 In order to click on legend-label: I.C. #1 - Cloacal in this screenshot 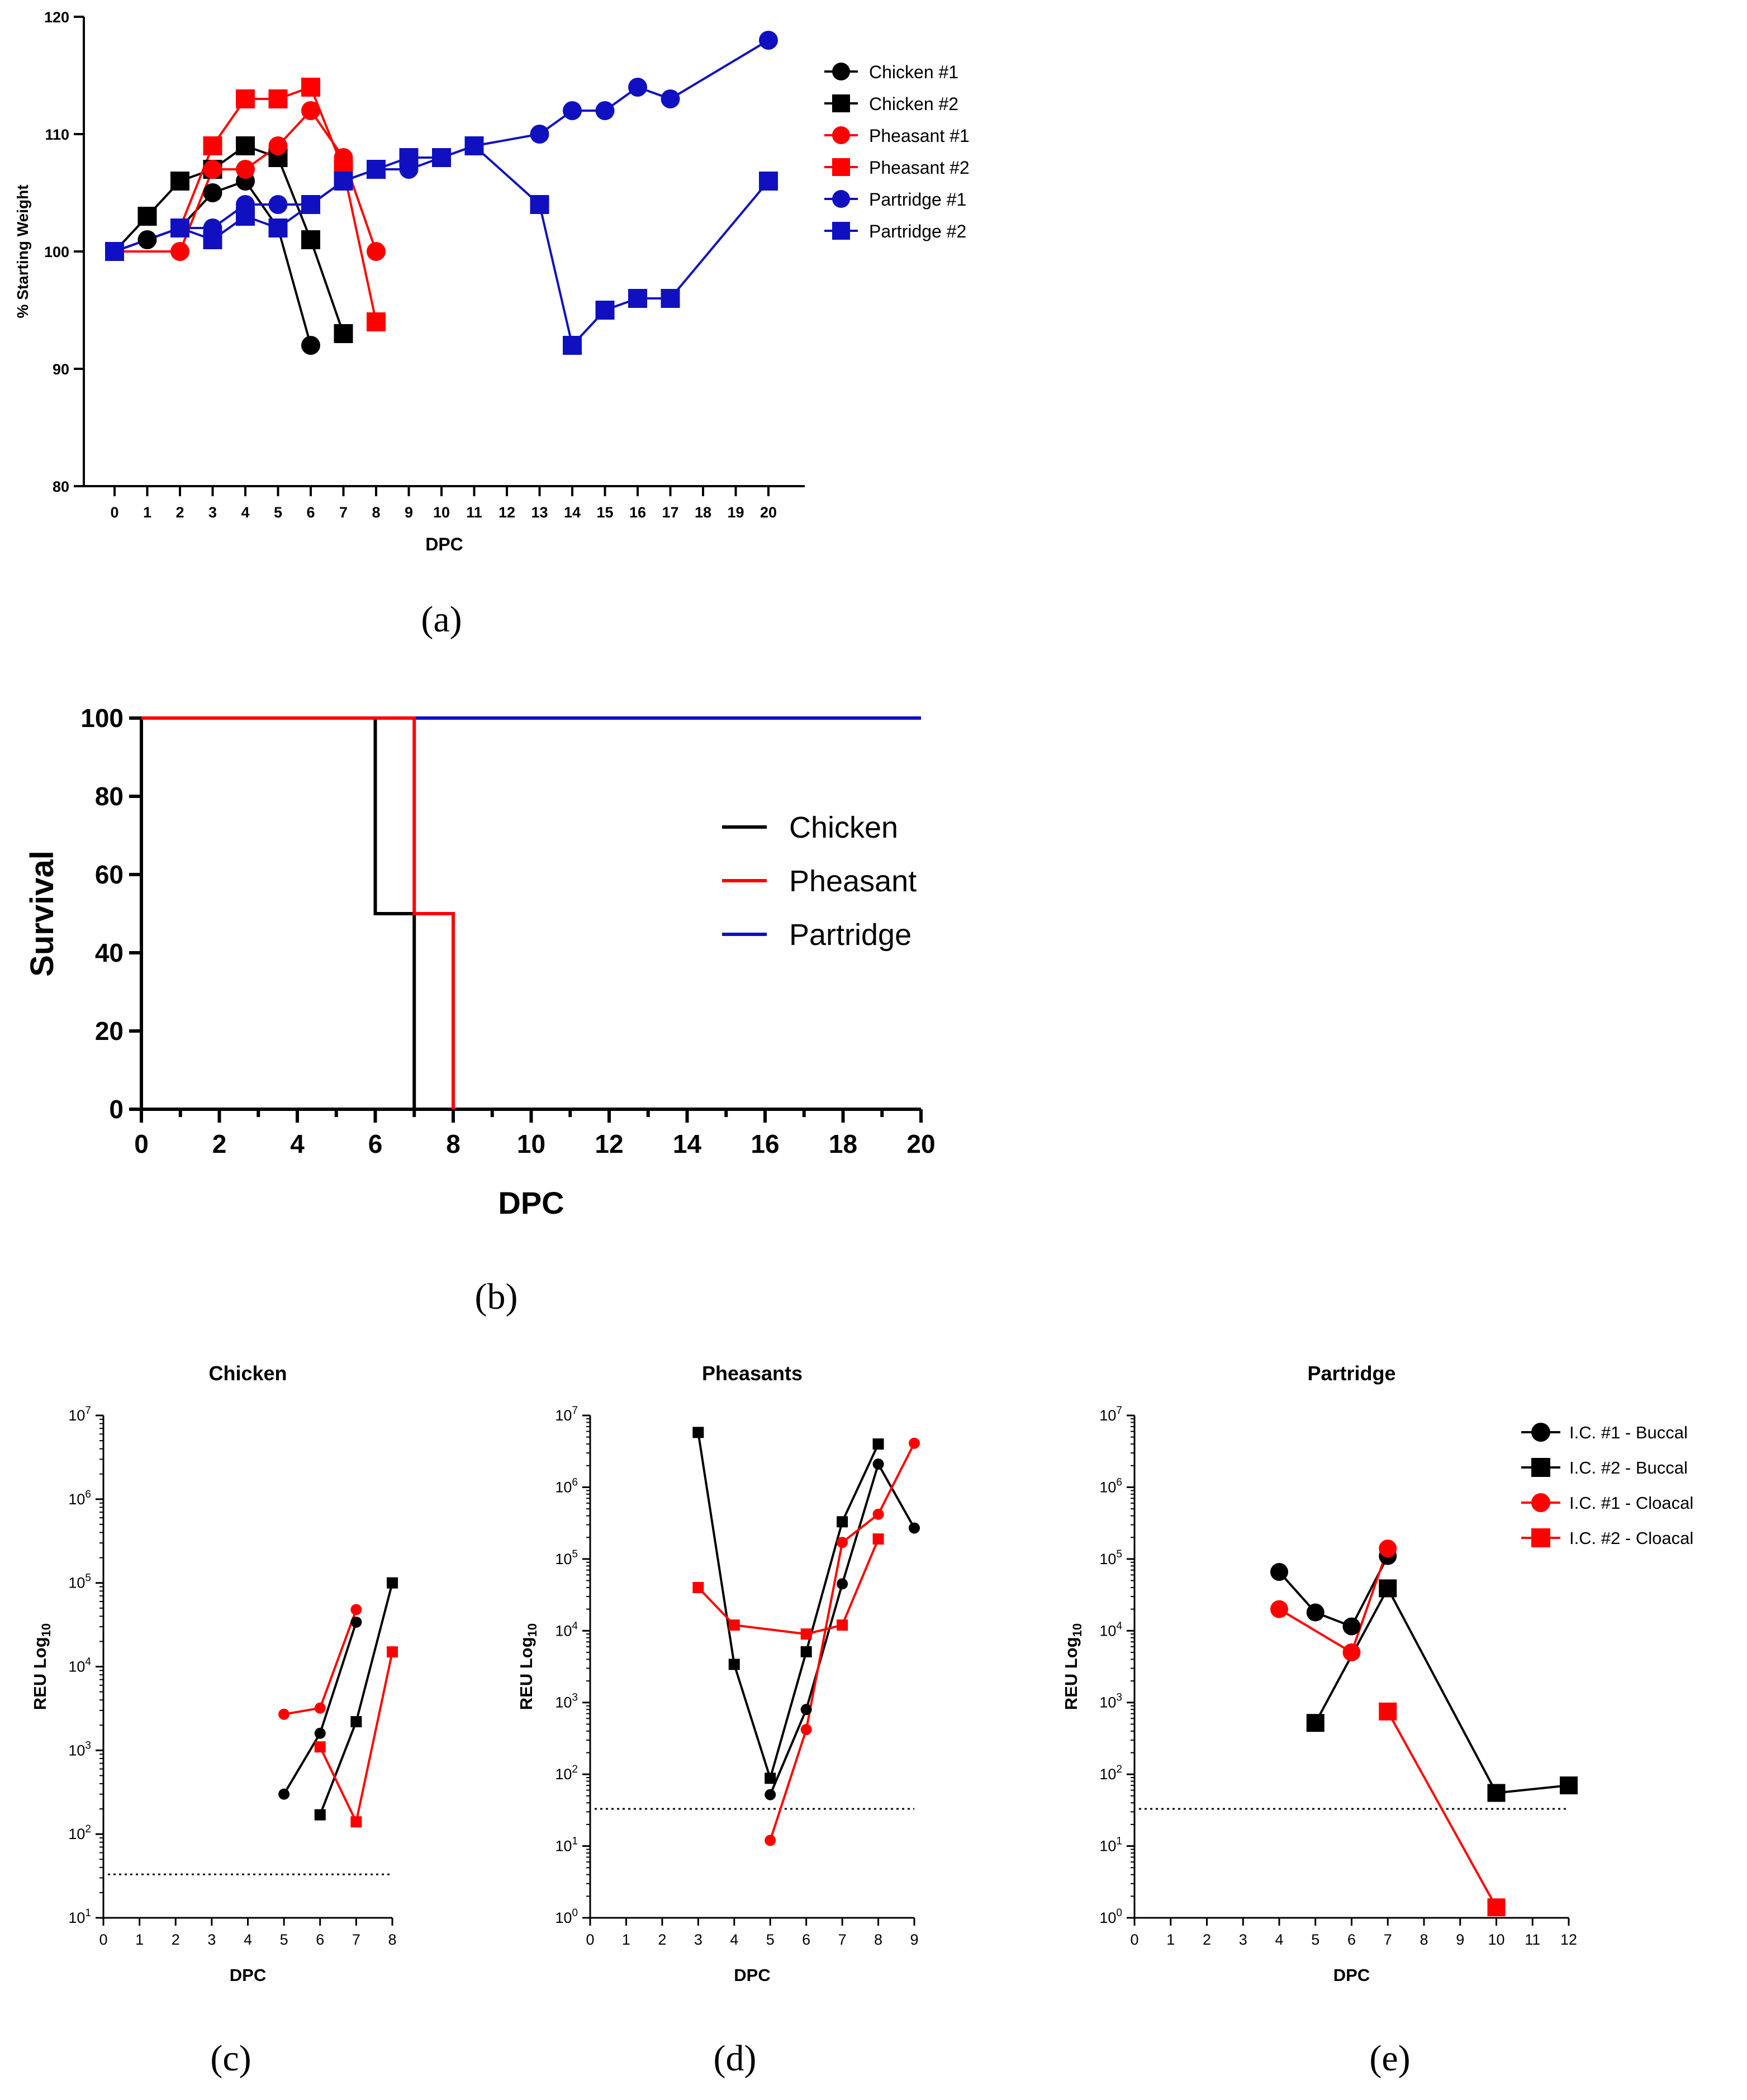, I will do `click(1631, 1503)`.